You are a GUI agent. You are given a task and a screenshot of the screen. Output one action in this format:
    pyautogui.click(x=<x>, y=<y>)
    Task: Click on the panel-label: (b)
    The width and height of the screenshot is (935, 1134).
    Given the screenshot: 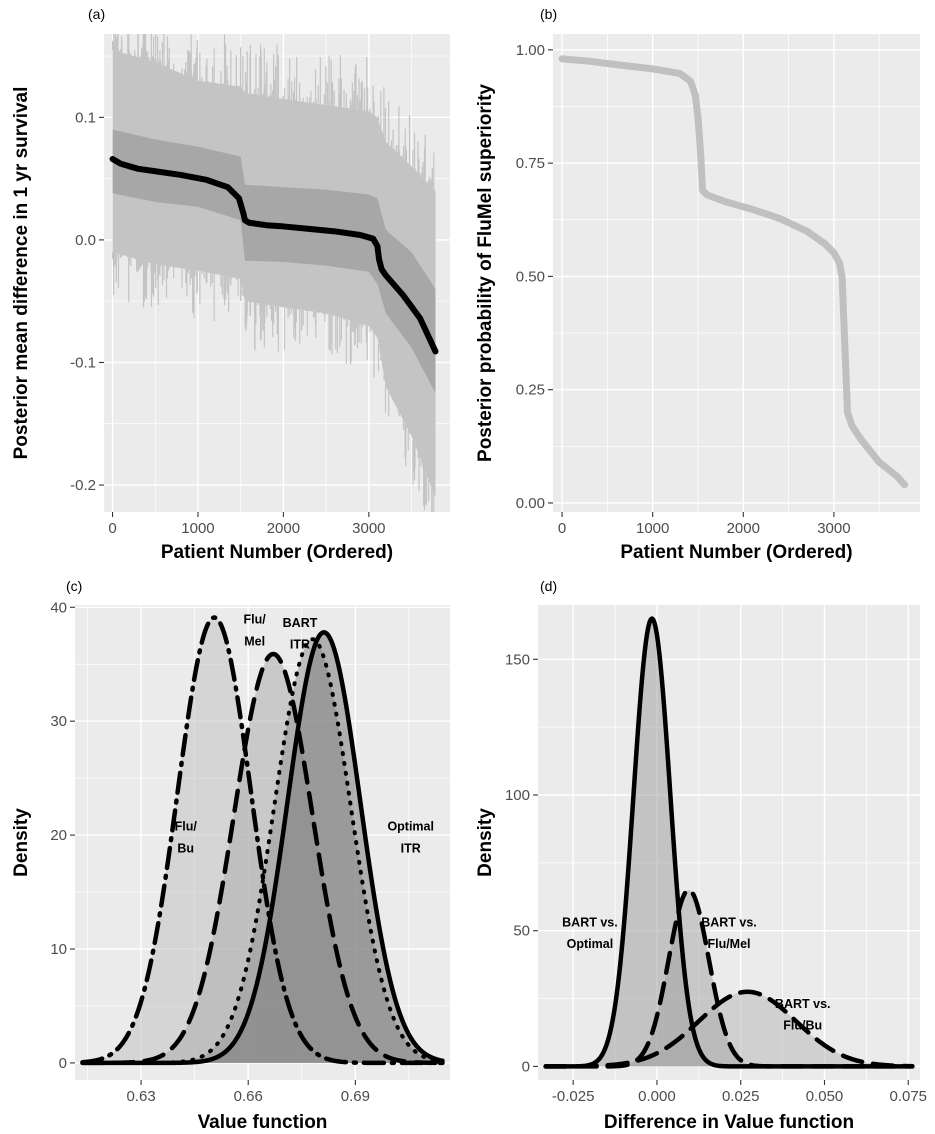 What is the action you would take?
    pyautogui.click(x=548, y=14)
    